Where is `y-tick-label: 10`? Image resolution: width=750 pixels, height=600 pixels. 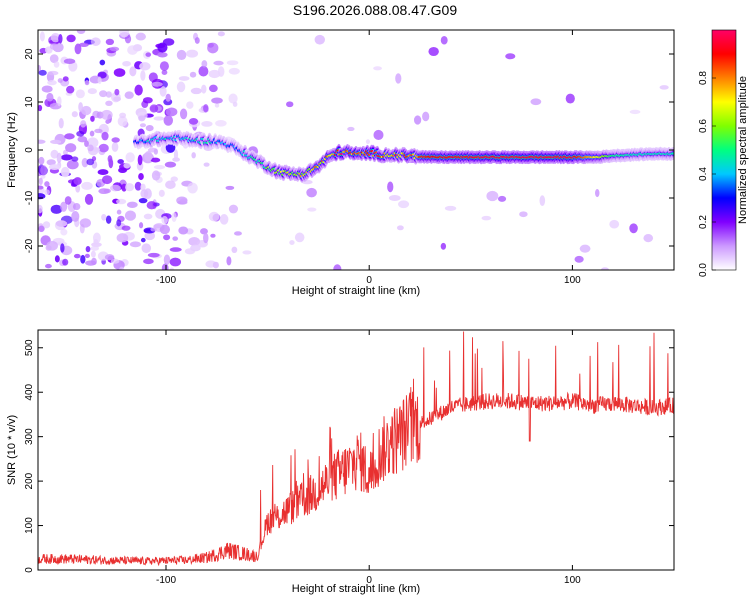
y-tick-label: 10 is located at coordinates (29, 102).